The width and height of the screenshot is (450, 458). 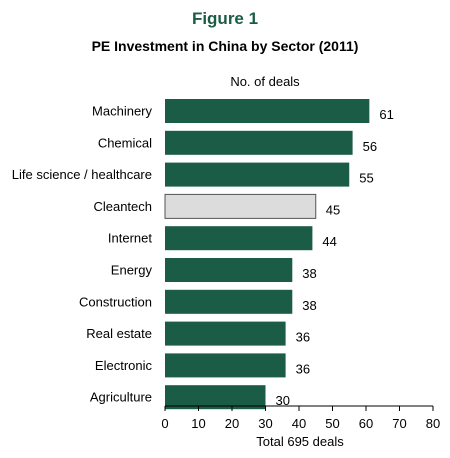 What do you see at coordinates (265, 81) in the screenshot?
I see `value-axis-top-label: No. of deals` at bounding box center [265, 81].